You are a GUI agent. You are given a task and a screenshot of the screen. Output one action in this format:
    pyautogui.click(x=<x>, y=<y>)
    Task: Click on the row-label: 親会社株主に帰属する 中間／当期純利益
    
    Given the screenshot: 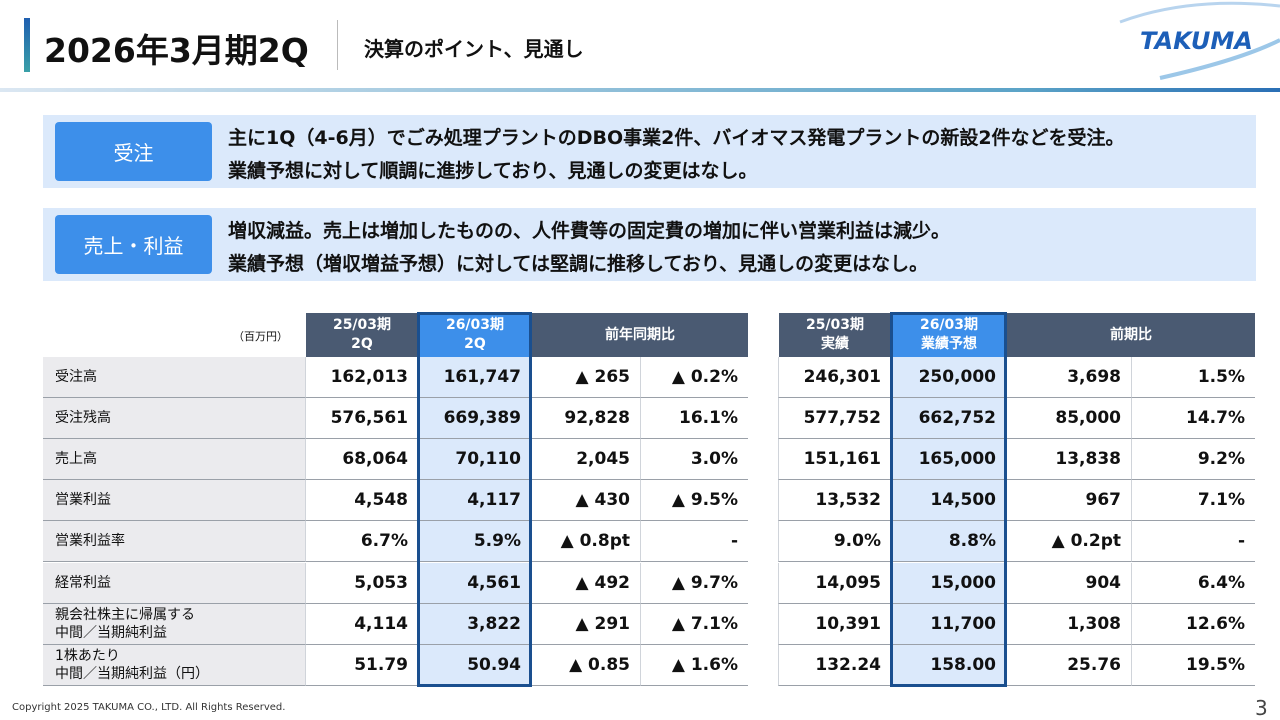 What is the action you would take?
    pyautogui.click(x=174, y=624)
    